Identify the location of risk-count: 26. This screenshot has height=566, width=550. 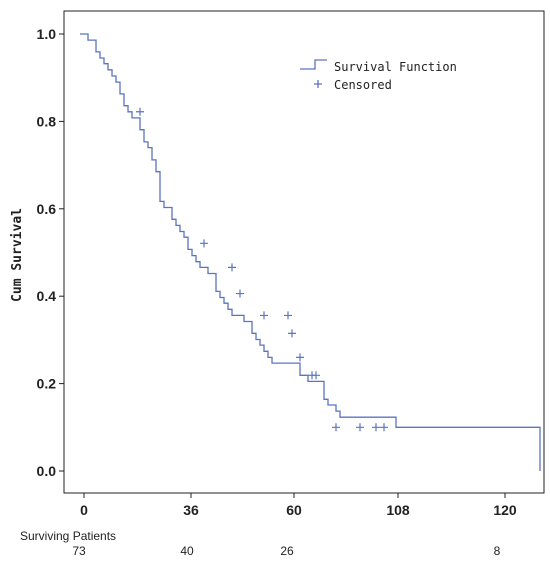
(287, 551).